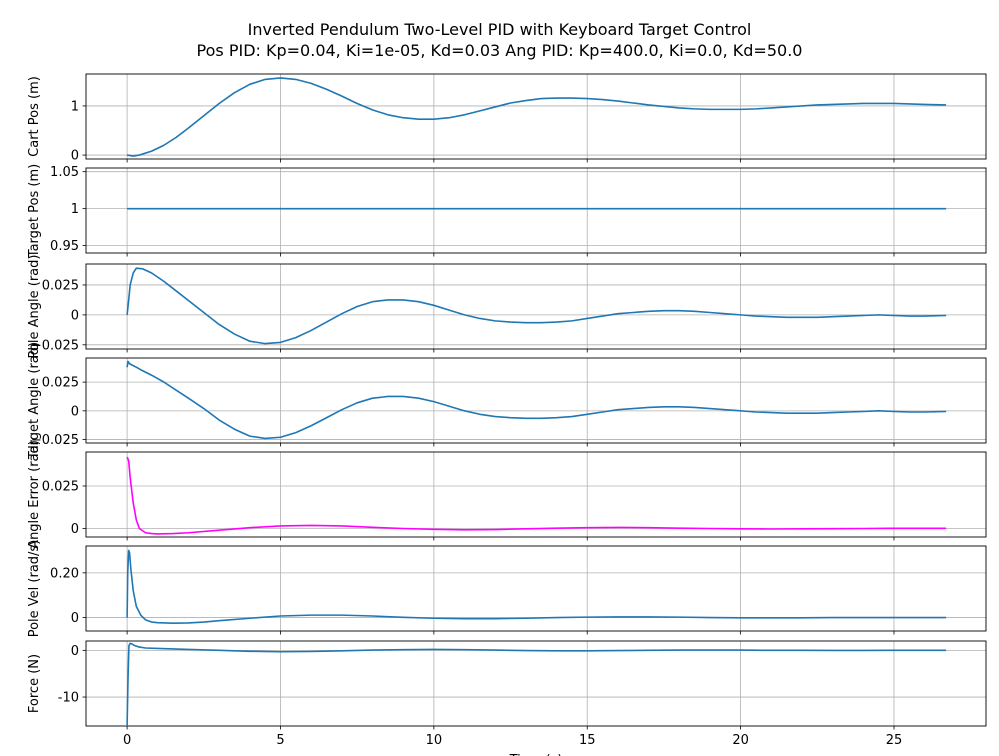 This screenshot has width=999, height=756. What do you see at coordinates (34, 401) in the screenshot?
I see `y-axis-label: Target Angle (rad)` at bounding box center [34, 401].